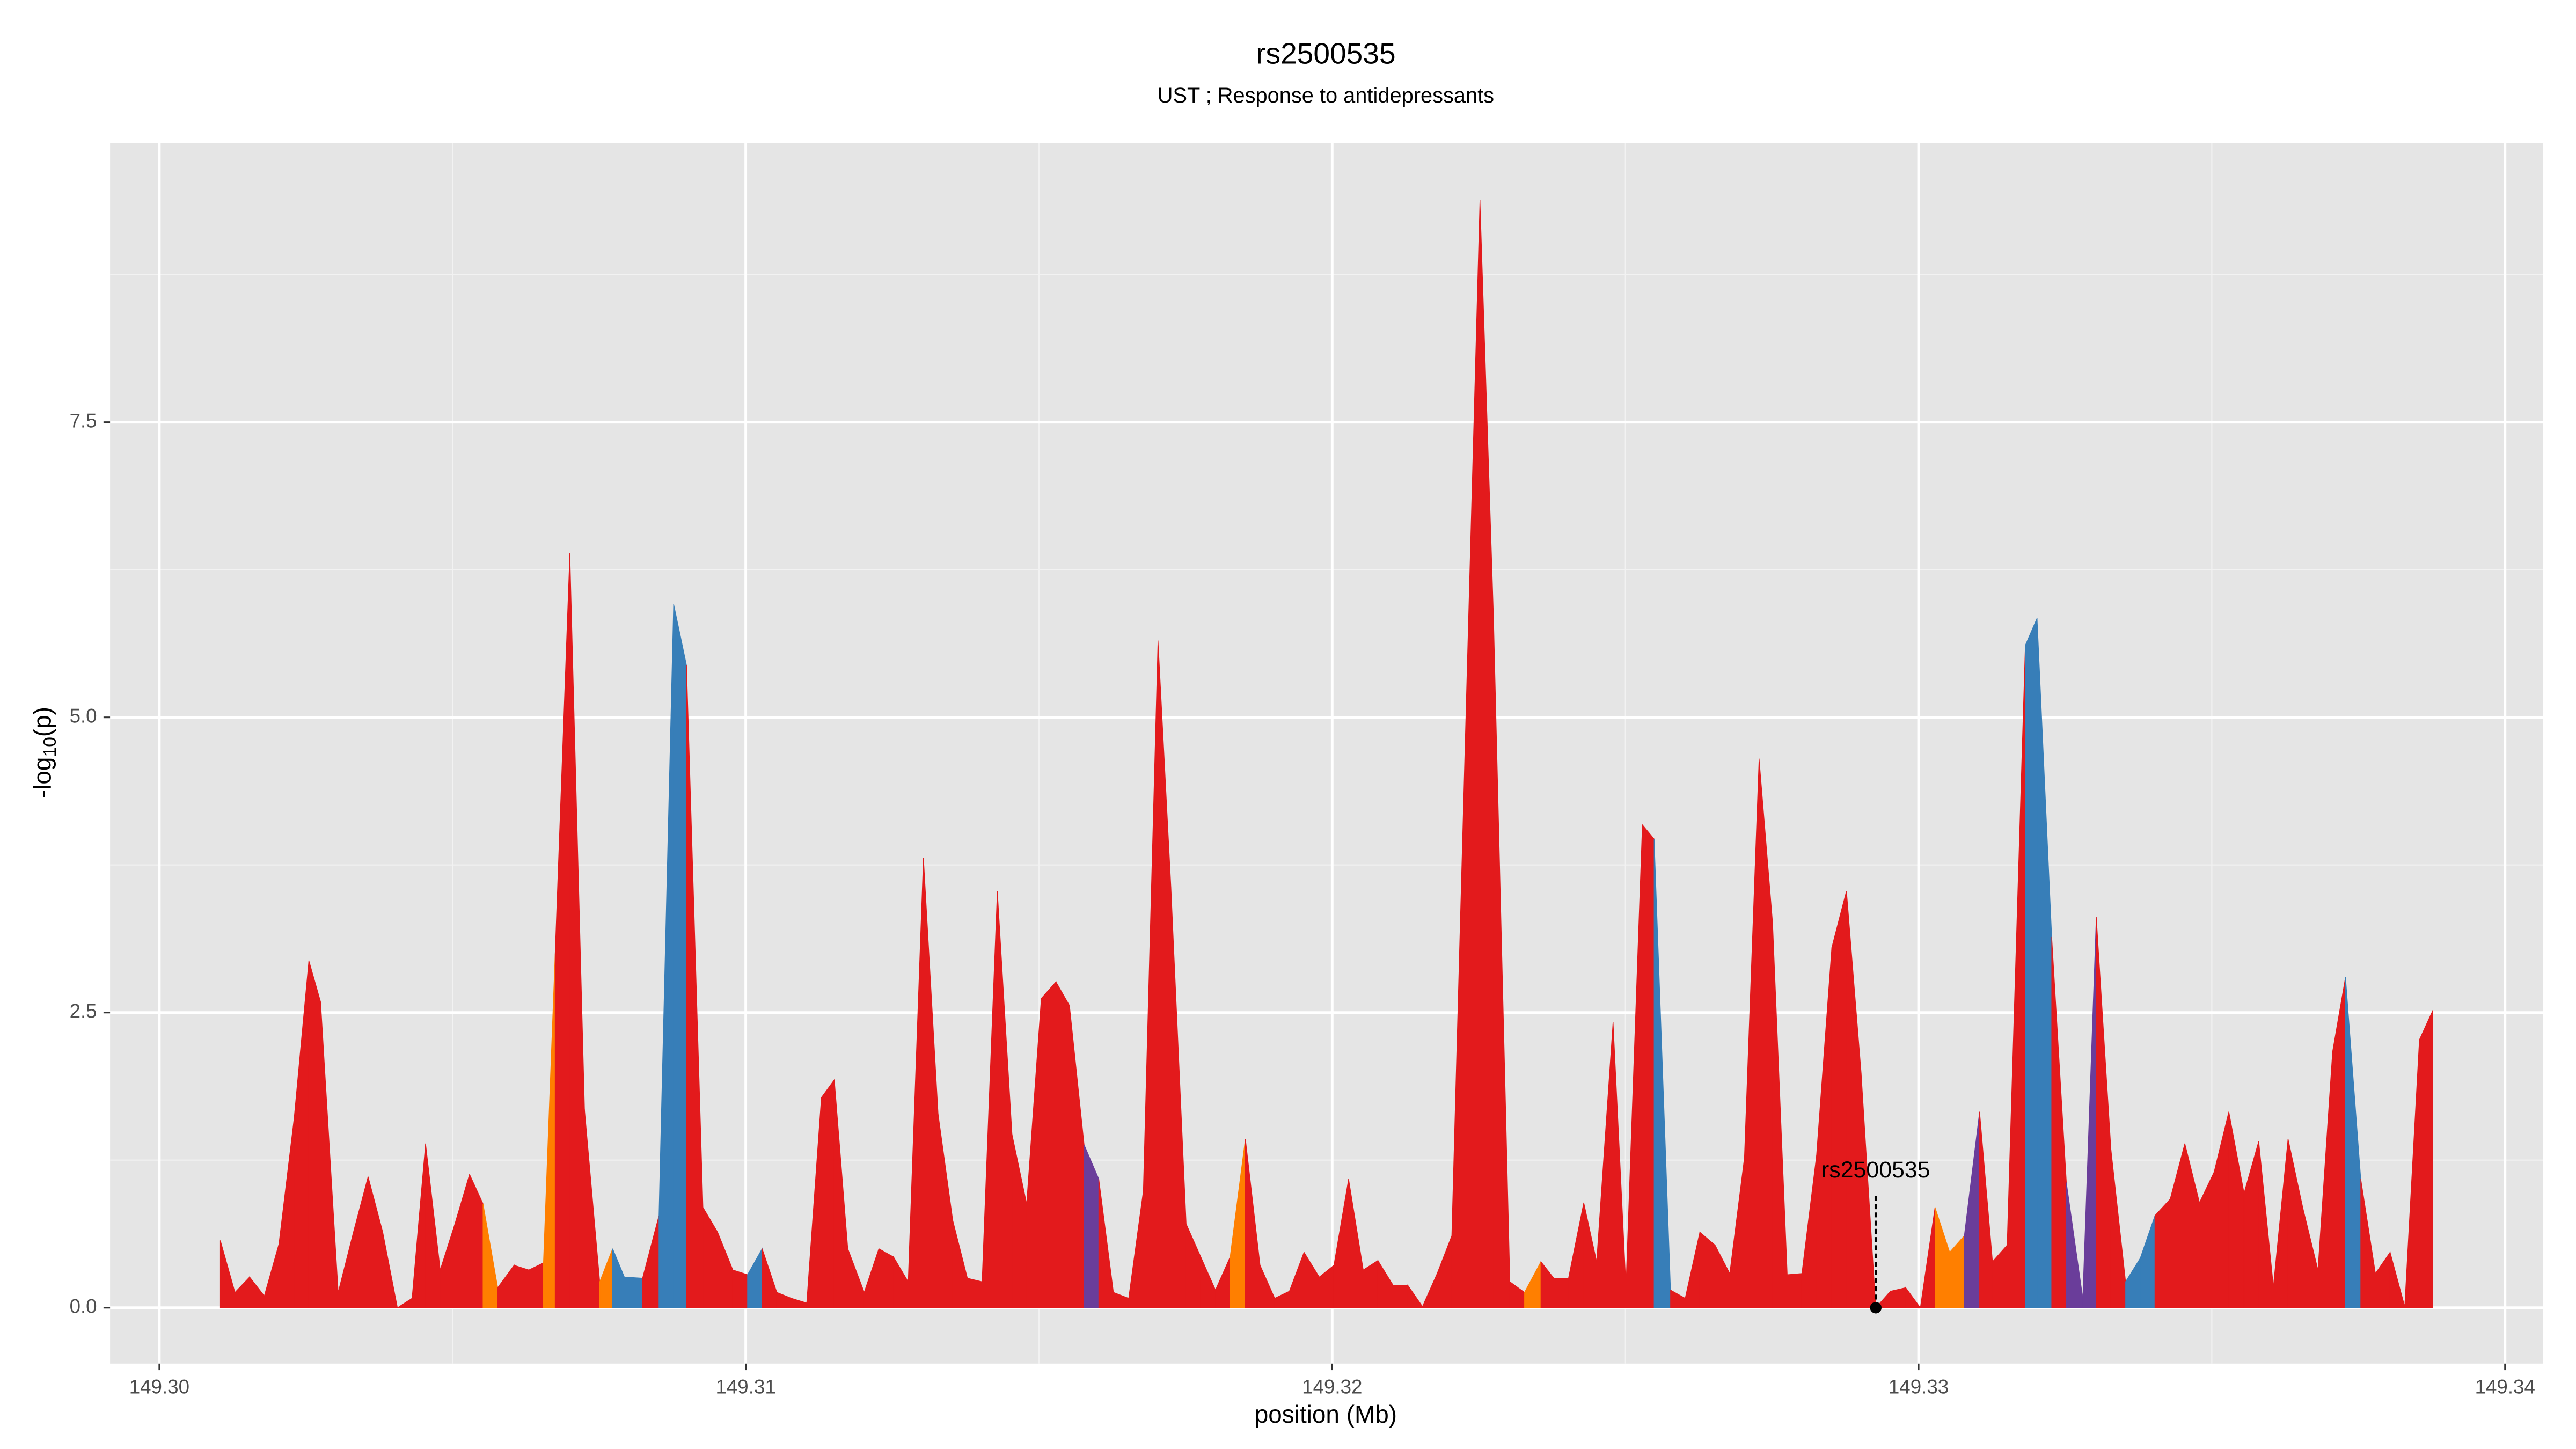 The width and height of the screenshot is (2576, 1449). I want to click on y-tick-label: 5.0, so click(83, 716).